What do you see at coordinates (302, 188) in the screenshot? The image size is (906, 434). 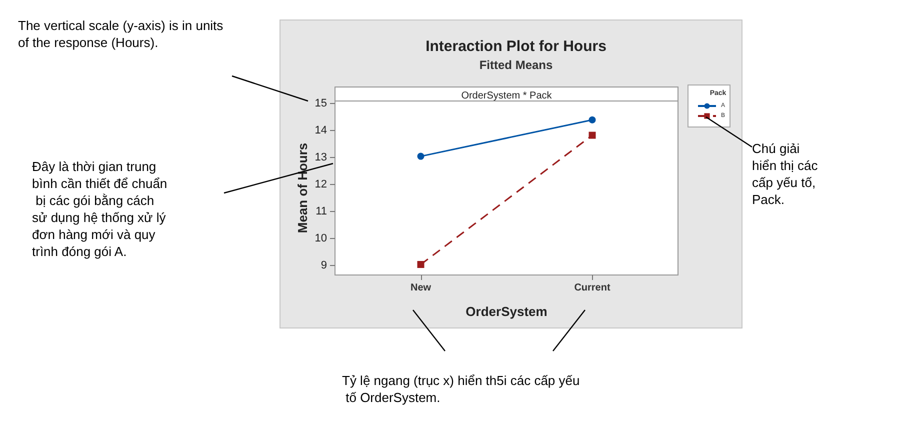 I see `y-axis-title: Mean of Hours` at bounding box center [302, 188].